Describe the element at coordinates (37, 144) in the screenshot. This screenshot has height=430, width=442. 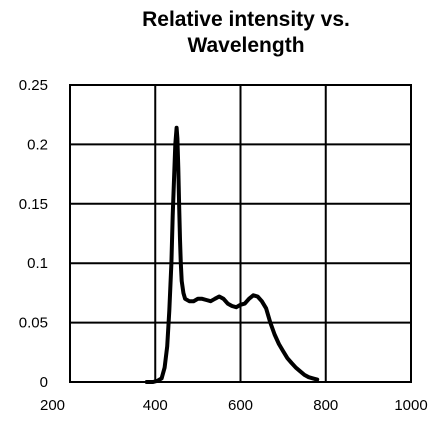
I see `y-tick-label: 0.2` at that location.